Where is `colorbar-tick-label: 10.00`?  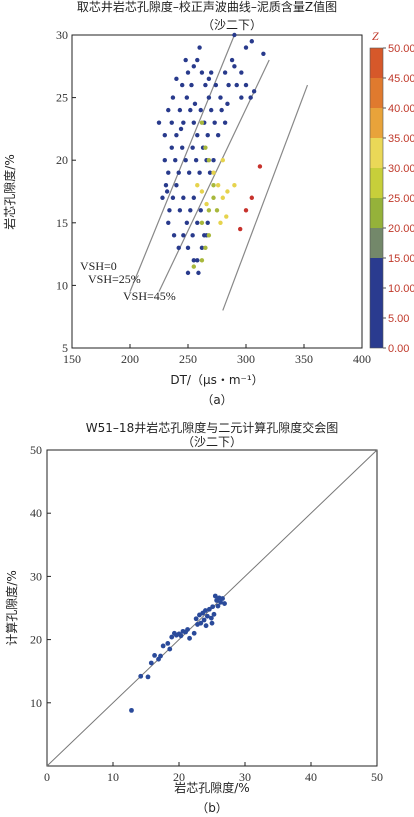
colorbar-tick-label: 10.00 is located at coordinates (401, 289).